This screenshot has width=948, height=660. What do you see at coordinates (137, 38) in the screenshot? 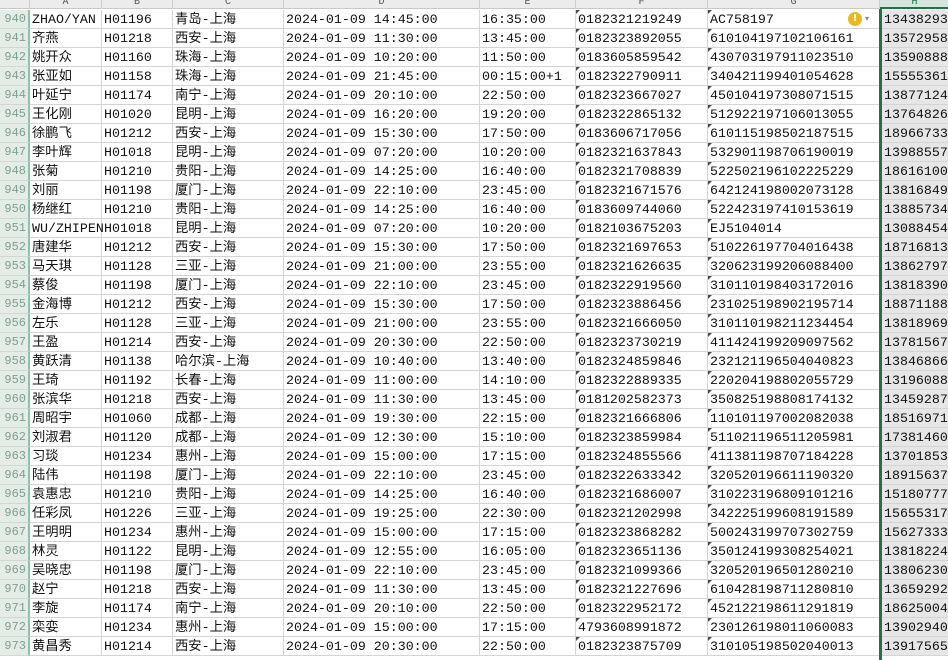
I see `cell-b: H01218` at bounding box center [137, 38].